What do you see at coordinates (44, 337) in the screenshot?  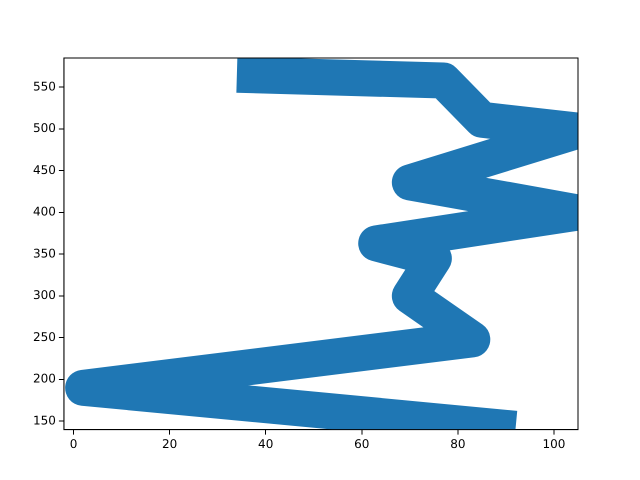 I see `y-tick-label: 250` at bounding box center [44, 337].